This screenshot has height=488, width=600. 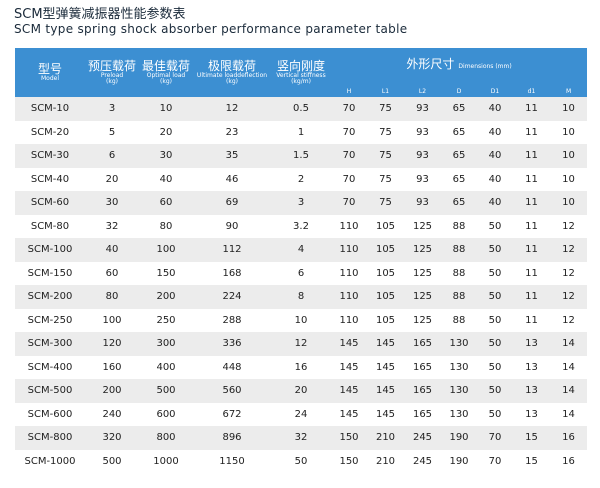 I want to click on table-cell: SCM-20, so click(x=50, y=132).